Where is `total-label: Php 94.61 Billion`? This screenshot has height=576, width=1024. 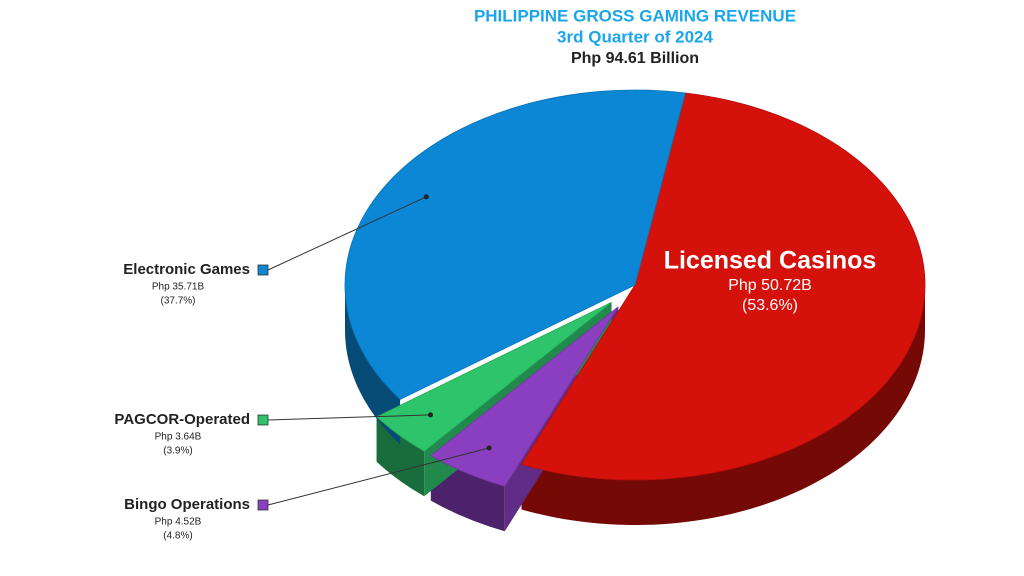 total-label: Php 94.61 Billion is located at coordinates (635, 58).